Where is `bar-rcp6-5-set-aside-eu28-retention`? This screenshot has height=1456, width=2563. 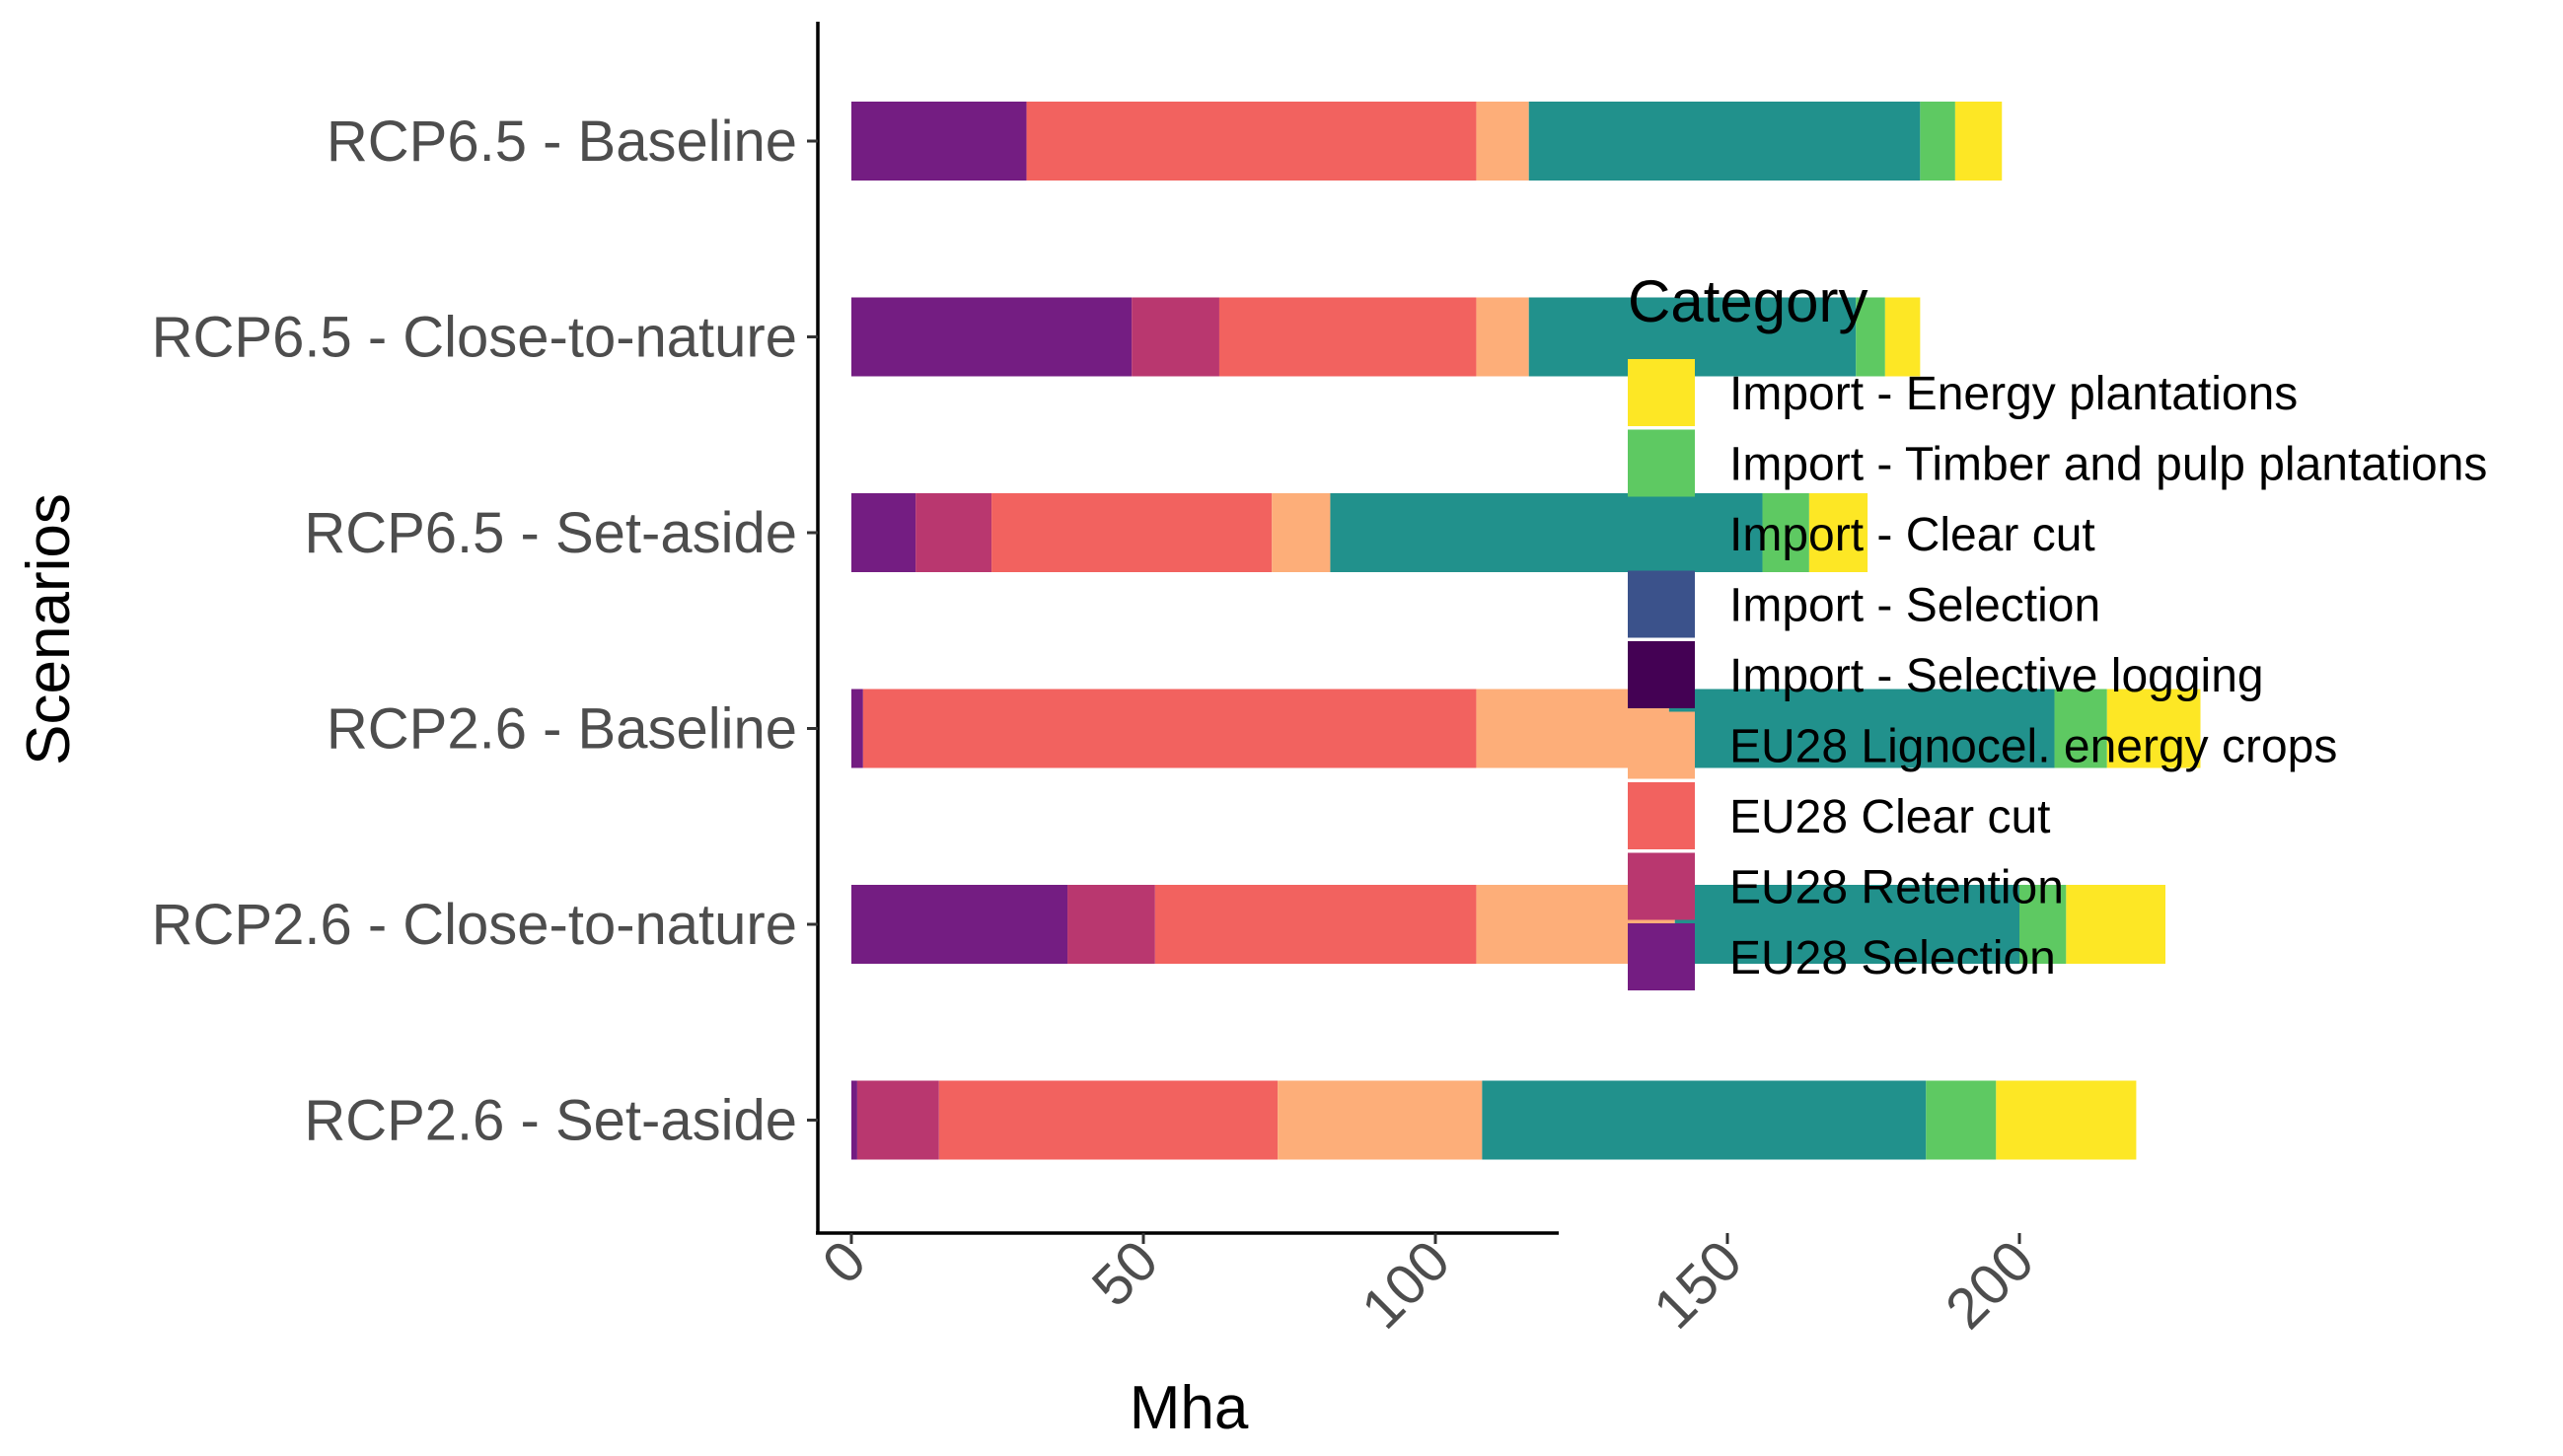 bar-rcp6-5-set-aside-eu28-retention is located at coordinates (953, 532).